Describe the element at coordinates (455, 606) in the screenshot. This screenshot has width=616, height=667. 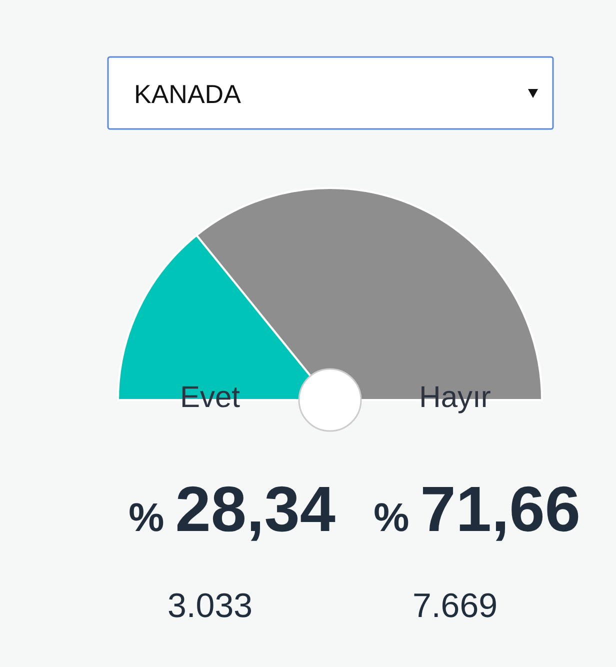
I see `text: 7.669` at that location.